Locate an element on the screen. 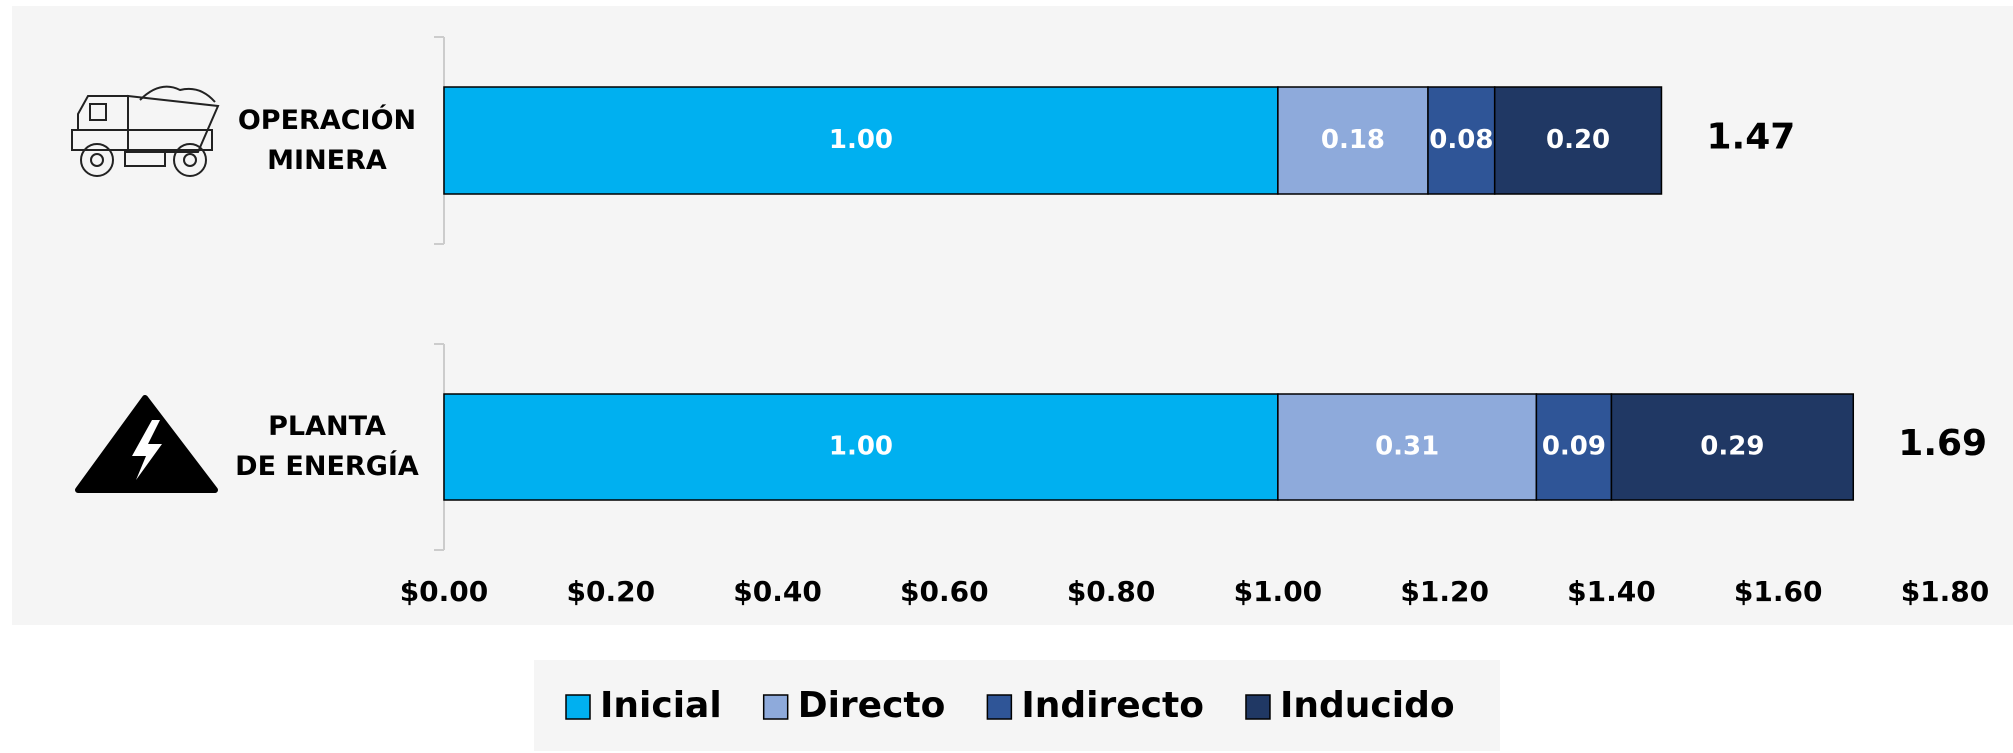 The width and height of the screenshot is (2013, 753). x-tick-label: $1.60 is located at coordinates (1778, 591).